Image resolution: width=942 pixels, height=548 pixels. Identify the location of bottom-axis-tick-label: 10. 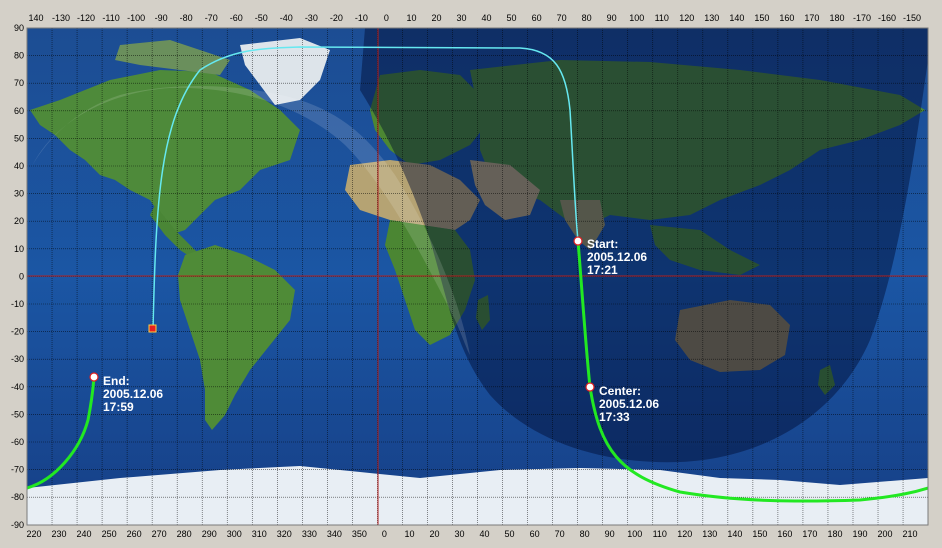
(409, 534).